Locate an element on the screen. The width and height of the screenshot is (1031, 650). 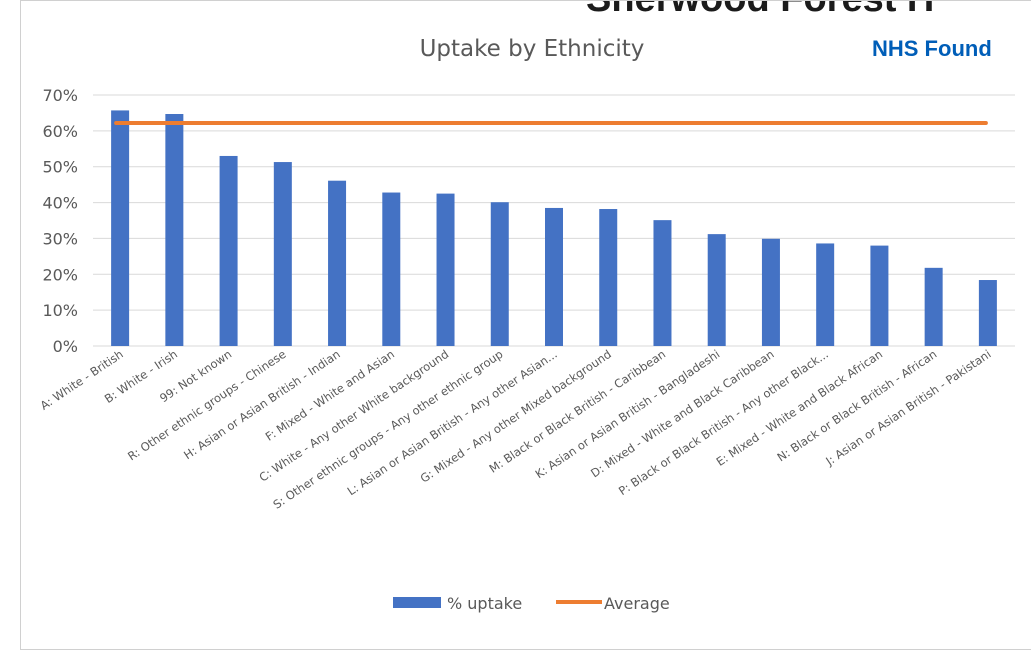
y-tick-label: 20% is located at coordinates (60, 274).